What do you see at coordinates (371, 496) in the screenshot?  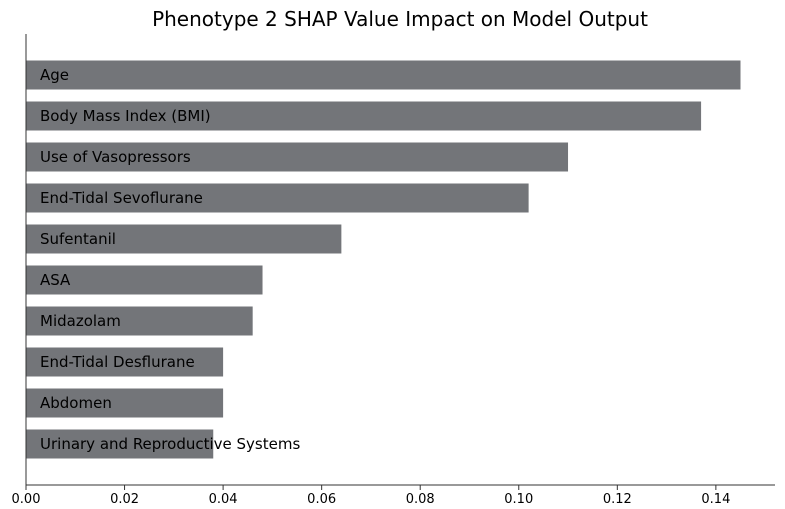 I see `x-ticks-group: 0.00 0.02 0.04 0.06 0.08 0.10 0.12 0.14` at bounding box center [371, 496].